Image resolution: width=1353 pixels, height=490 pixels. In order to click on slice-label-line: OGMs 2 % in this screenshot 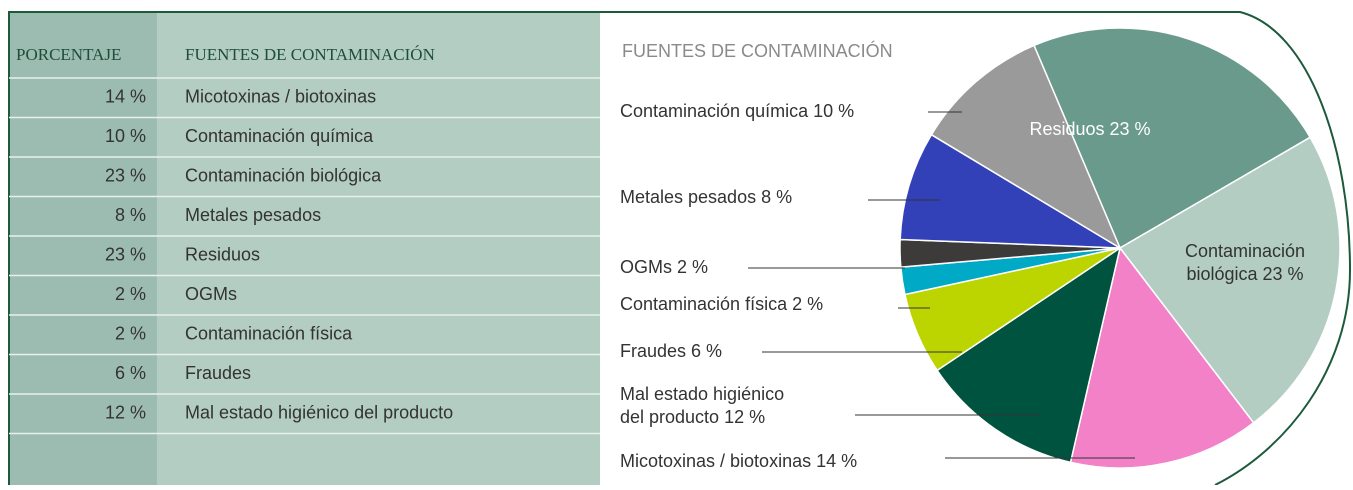, I will do `click(664, 267)`.